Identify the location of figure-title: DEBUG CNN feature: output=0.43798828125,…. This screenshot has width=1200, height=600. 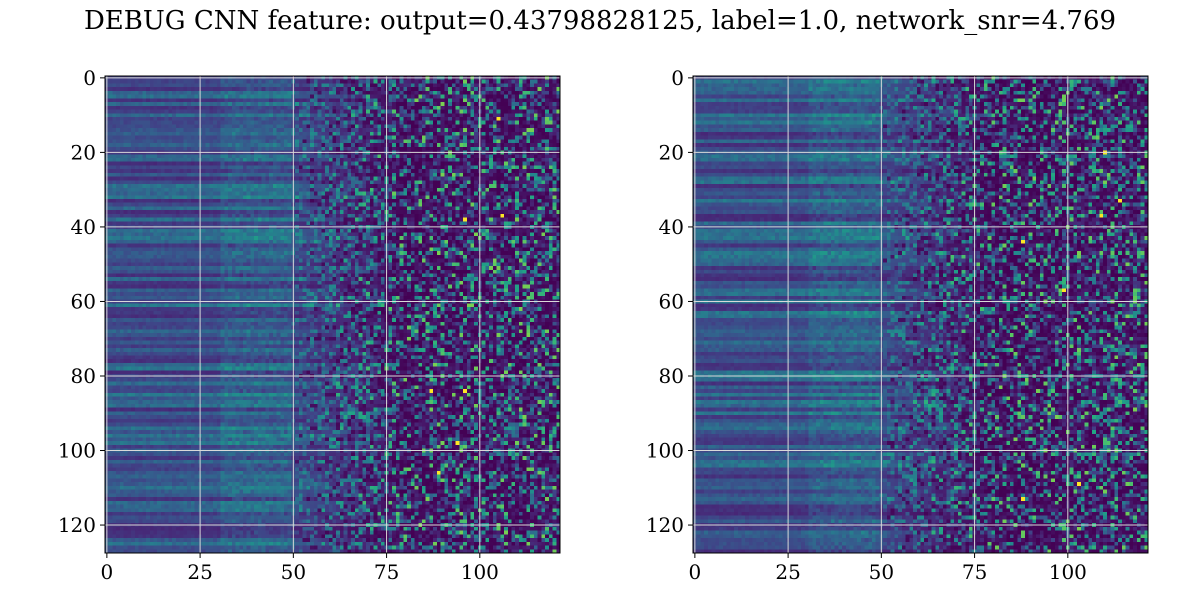
(600, 21).